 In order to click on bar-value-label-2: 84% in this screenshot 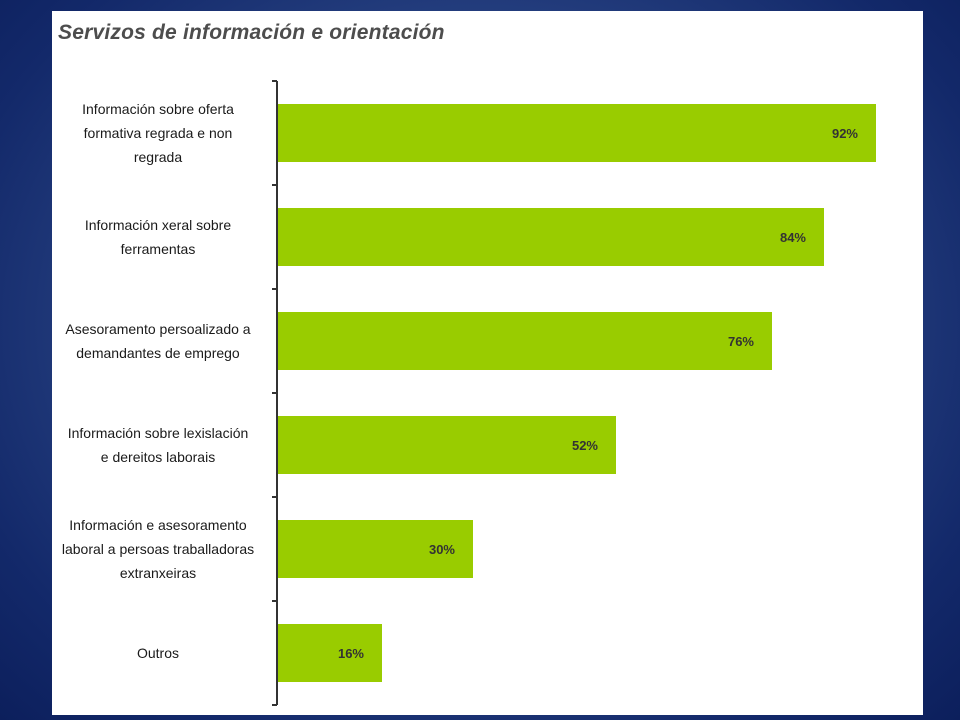, I will do `click(793, 237)`.